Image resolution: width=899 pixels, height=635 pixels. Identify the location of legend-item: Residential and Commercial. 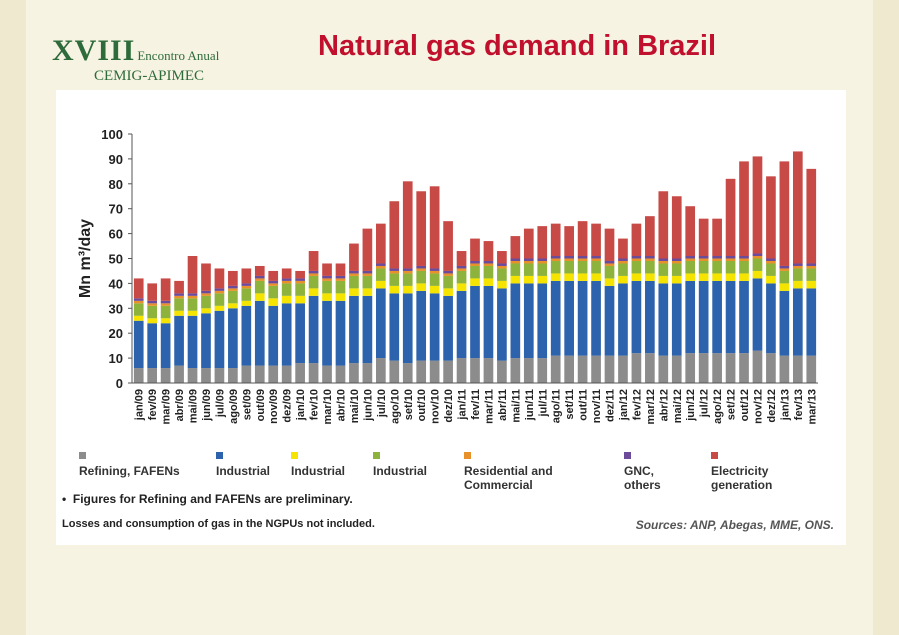
(514, 472).